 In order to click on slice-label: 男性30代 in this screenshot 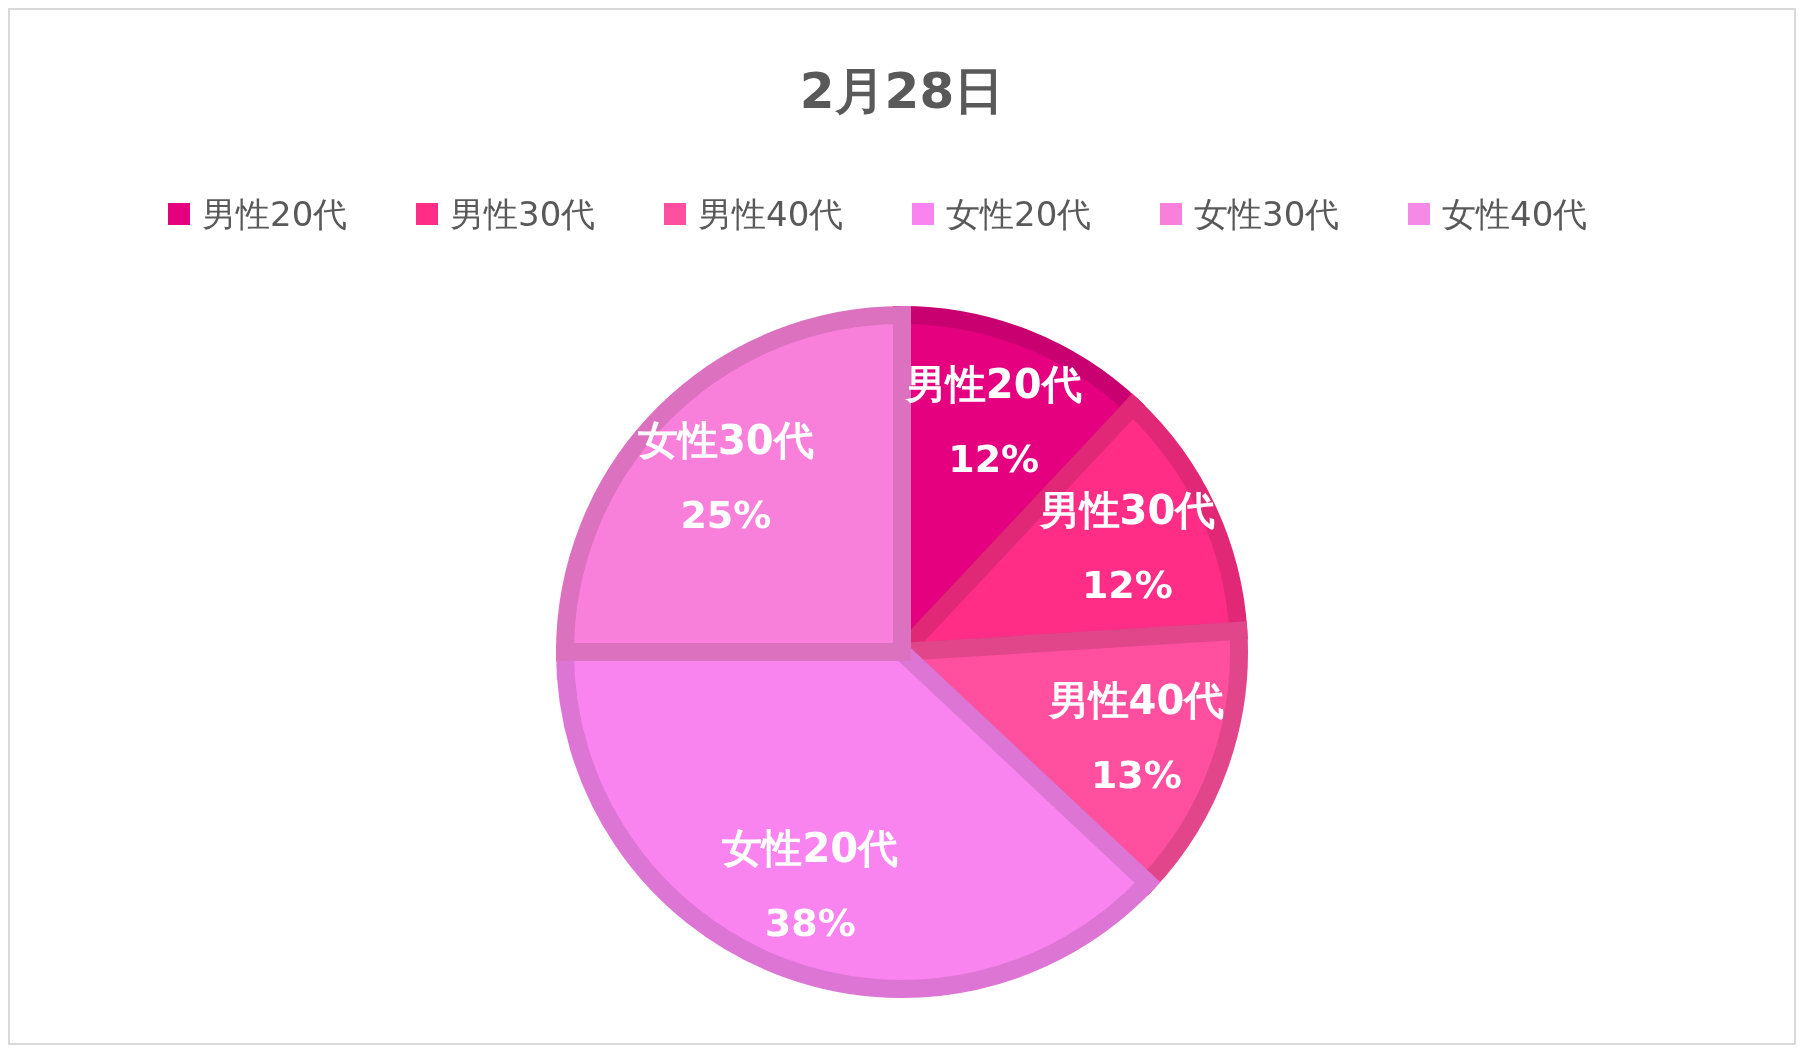, I will do `click(1127, 509)`.